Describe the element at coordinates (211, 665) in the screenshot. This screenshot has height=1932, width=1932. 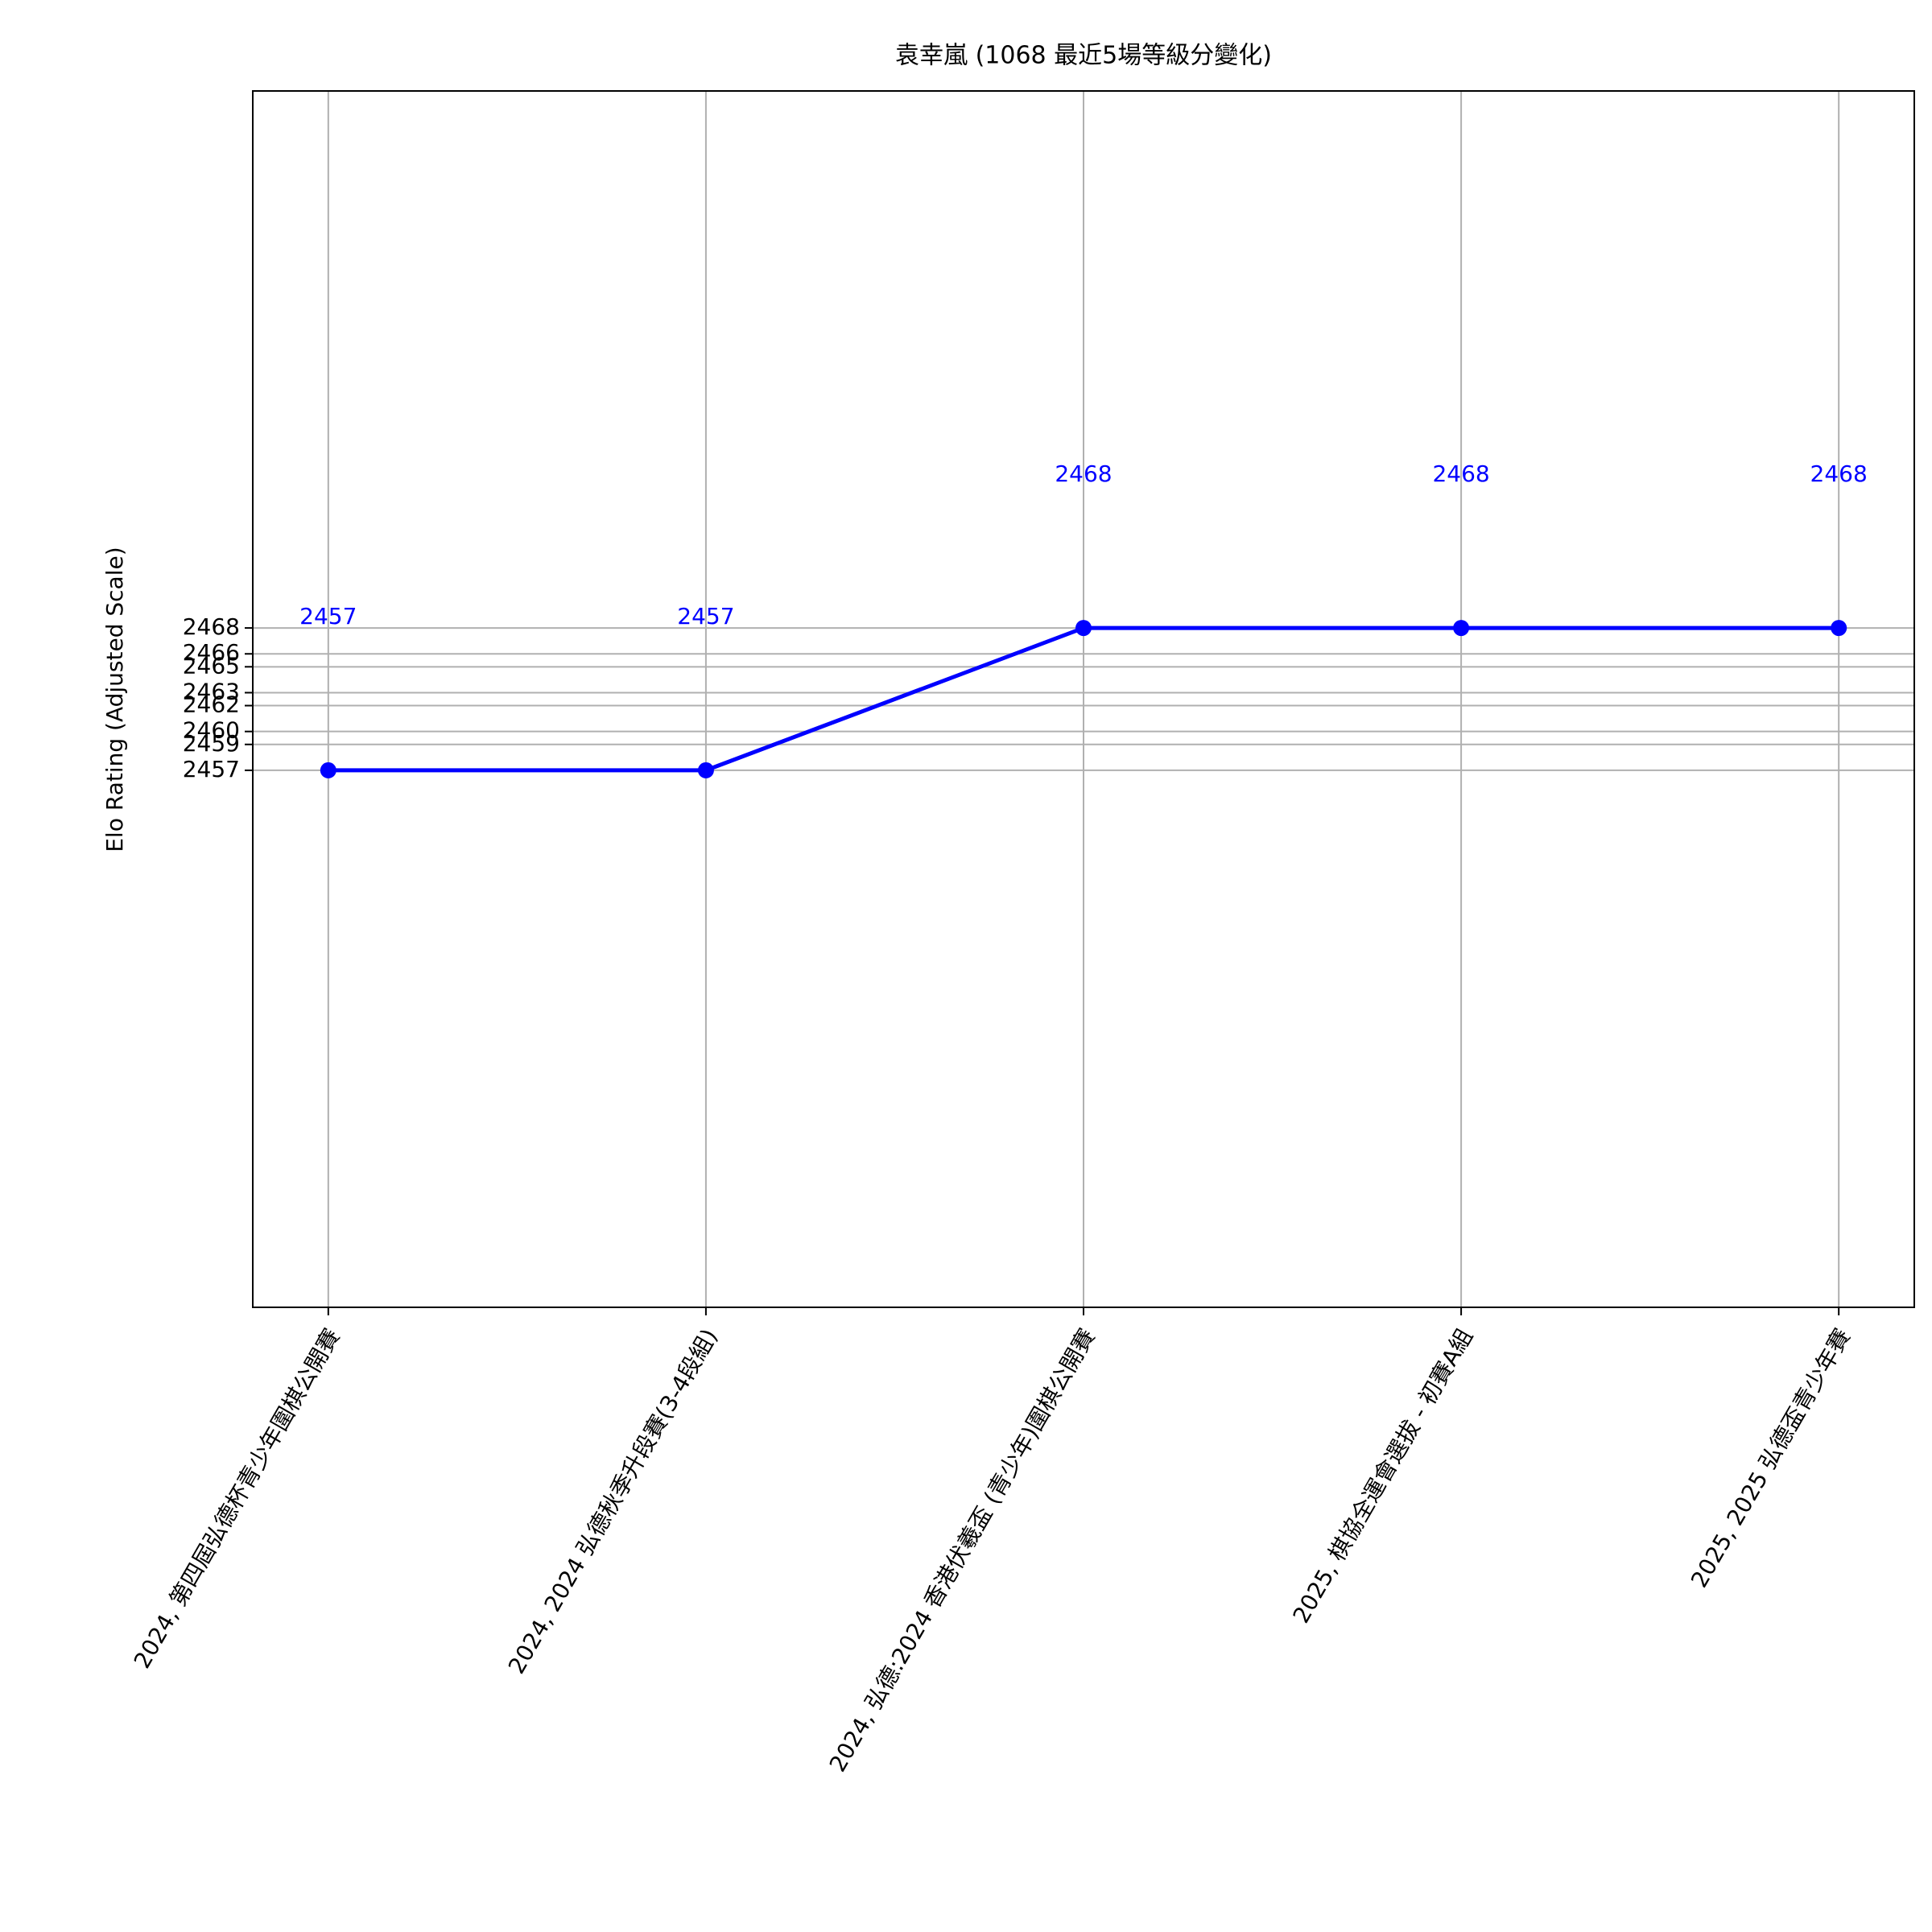
I see `y-tick-label: 2465` at that location.